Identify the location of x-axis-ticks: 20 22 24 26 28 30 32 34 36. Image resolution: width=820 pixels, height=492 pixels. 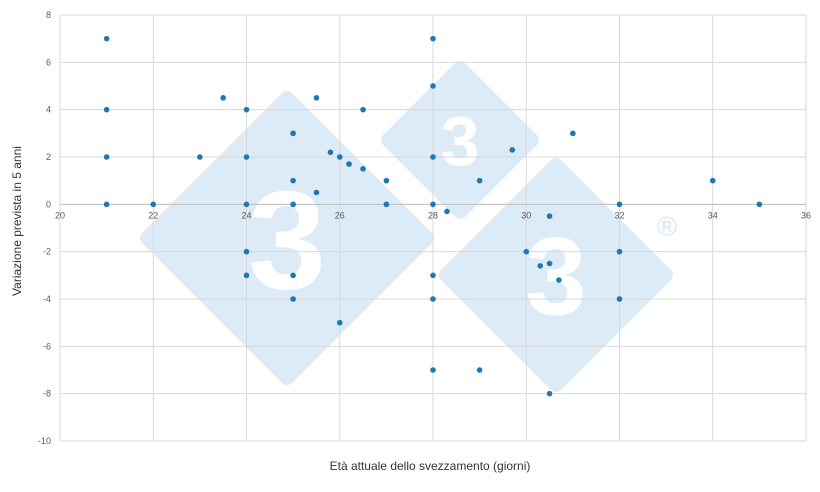
(433, 215).